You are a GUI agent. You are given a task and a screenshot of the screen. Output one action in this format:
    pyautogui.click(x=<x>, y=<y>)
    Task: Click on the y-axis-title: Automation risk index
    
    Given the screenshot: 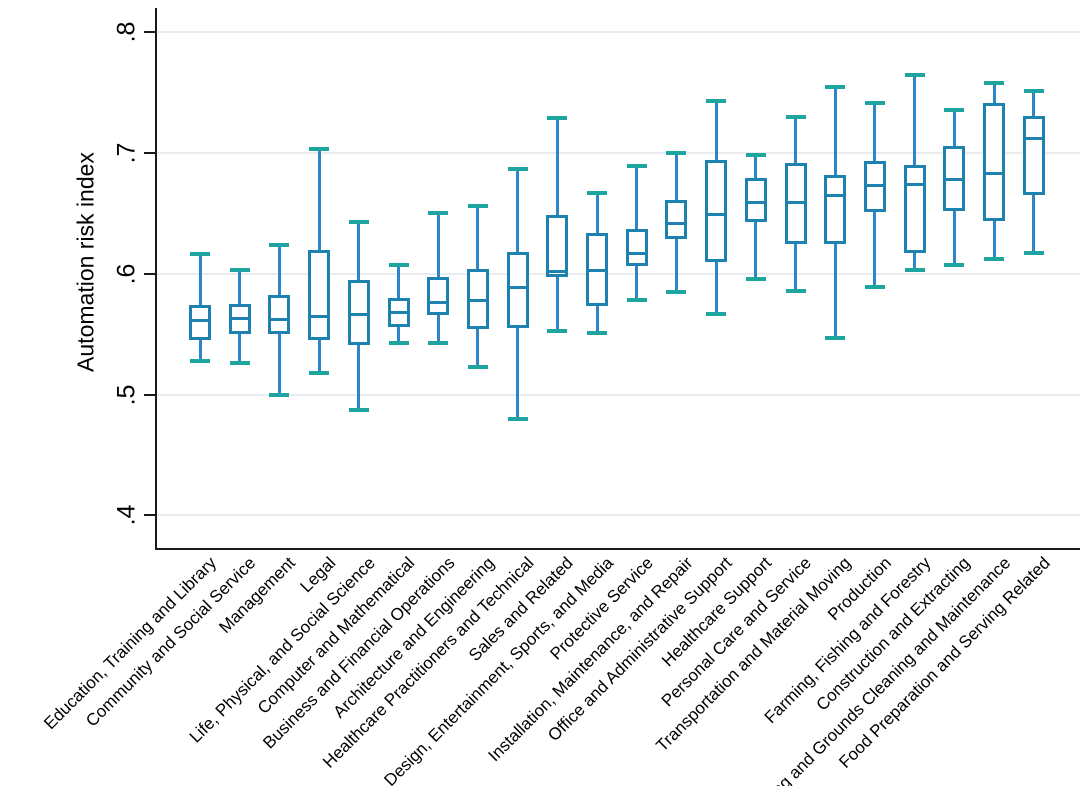 What is the action you would take?
    pyautogui.click(x=85, y=262)
    